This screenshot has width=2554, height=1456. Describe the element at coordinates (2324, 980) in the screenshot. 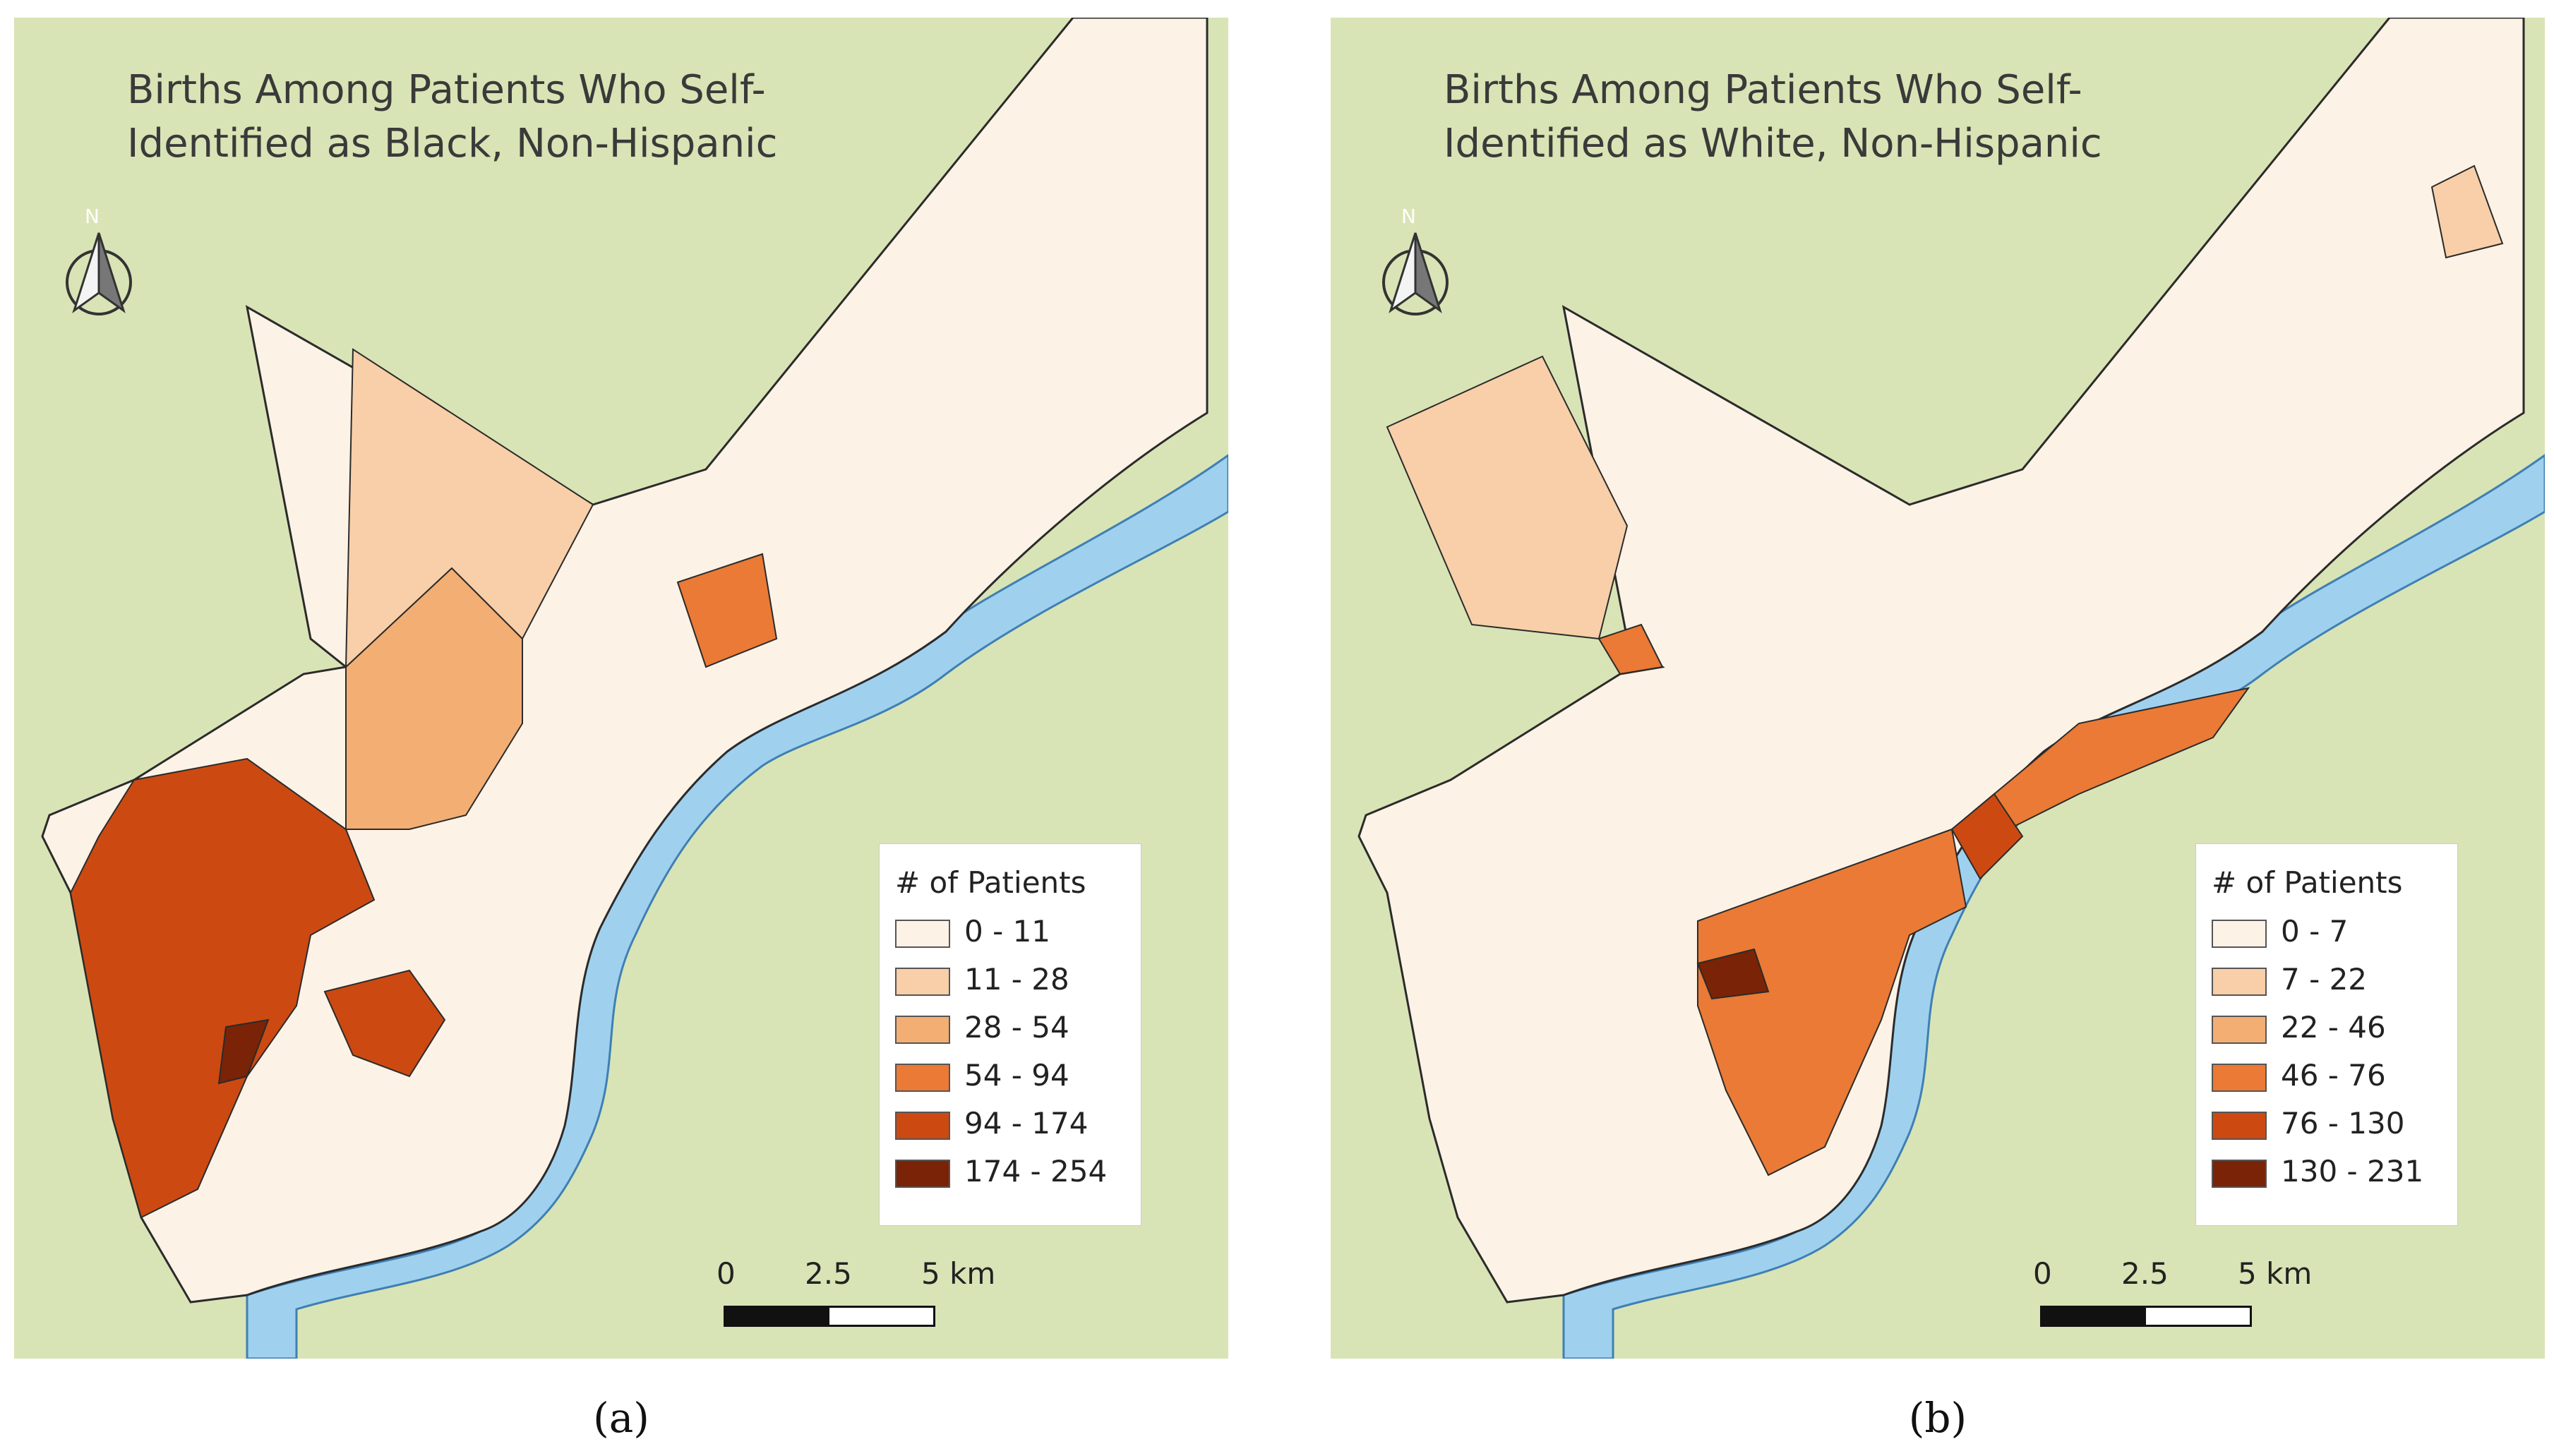

I see `legend-label: 7 - 22` at that location.